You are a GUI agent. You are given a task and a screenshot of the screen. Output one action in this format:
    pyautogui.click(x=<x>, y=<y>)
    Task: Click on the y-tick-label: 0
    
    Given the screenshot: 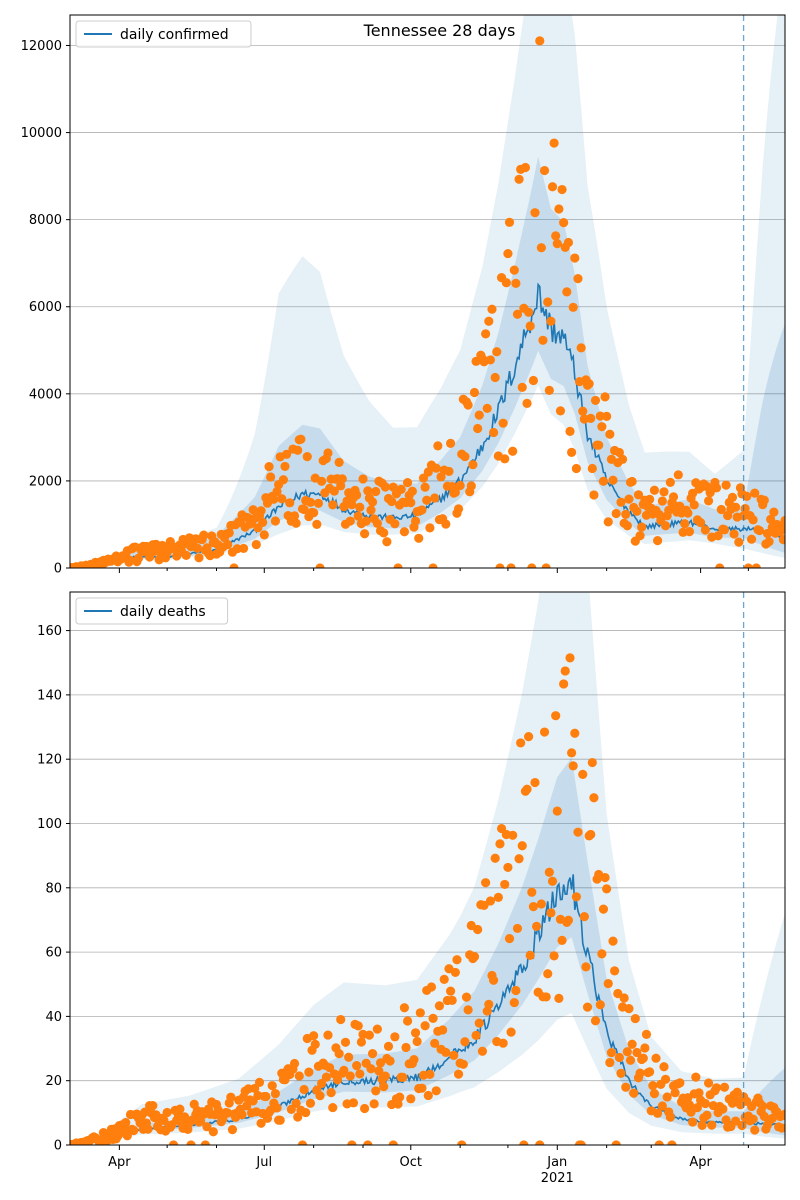 What is the action you would take?
    pyautogui.click(x=58, y=569)
    